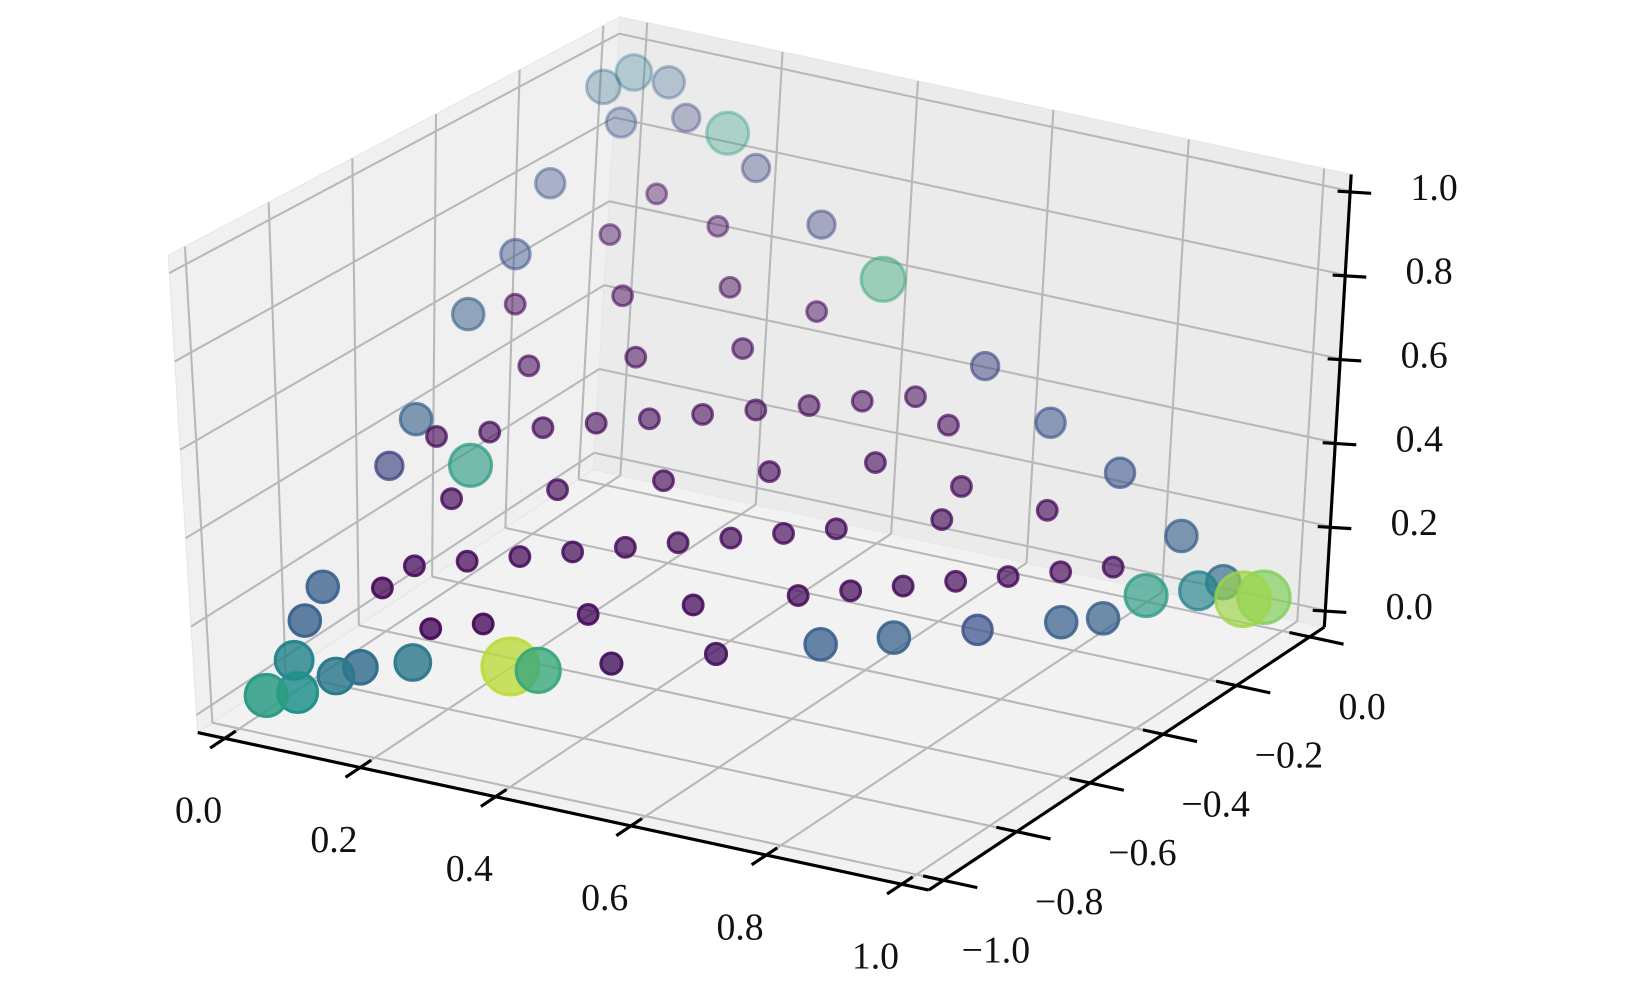 The image size is (1638, 997). Describe the element at coordinates (1434, 188) in the screenshot. I see `z-tick-label: 1.0` at that location.